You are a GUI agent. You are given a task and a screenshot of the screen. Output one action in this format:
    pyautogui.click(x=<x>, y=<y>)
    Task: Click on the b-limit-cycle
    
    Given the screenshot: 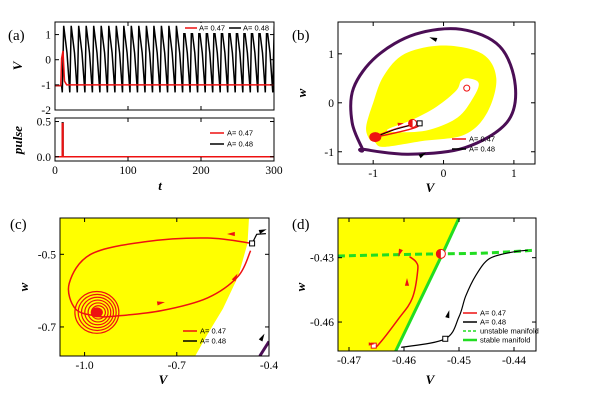 What is the action you would take?
    pyautogui.click(x=433, y=91)
    